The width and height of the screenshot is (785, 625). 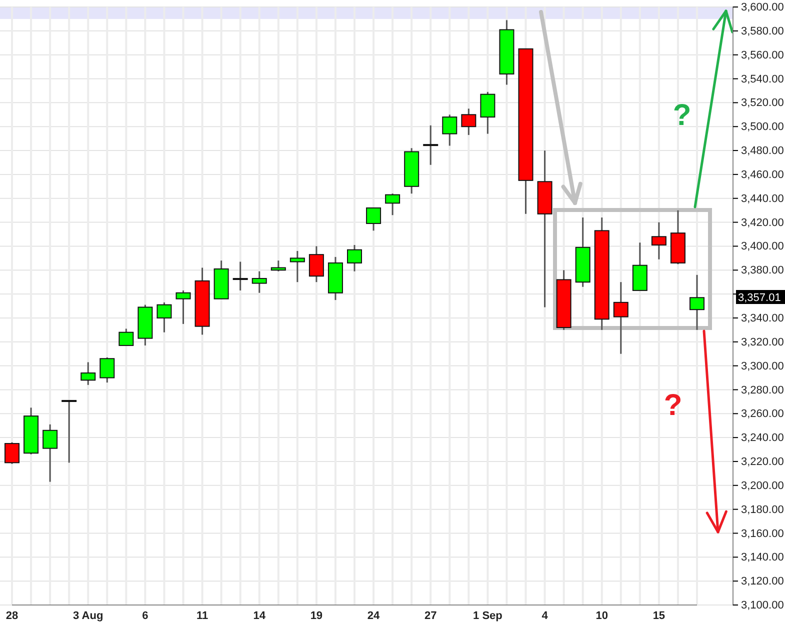 What do you see at coordinates (488, 616) in the screenshot?
I see `x-tick-label: 1 Sep` at bounding box center [488, 616].